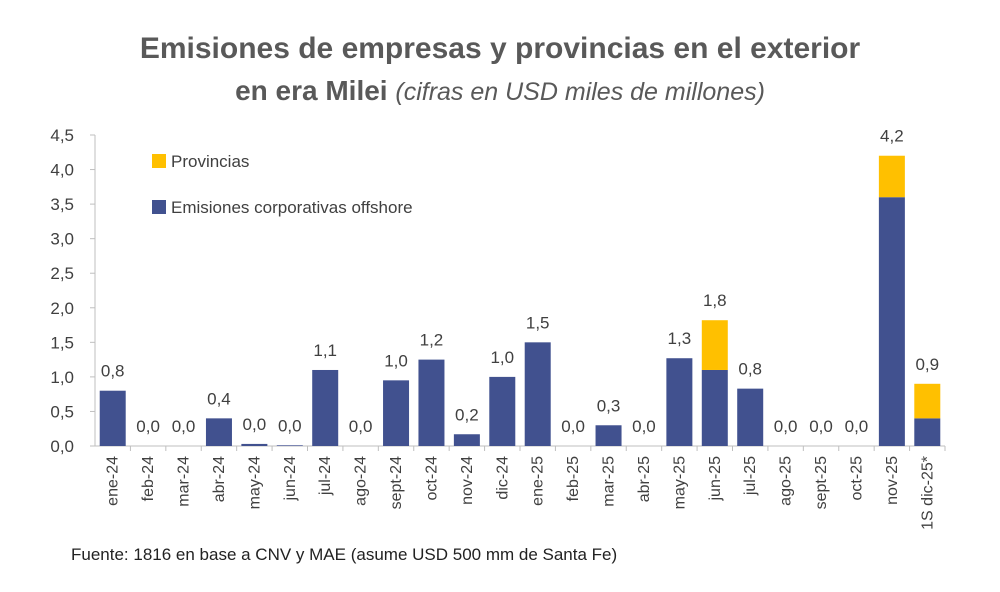  I want to click on y-tick-label: 3,5, so click(62, 204).